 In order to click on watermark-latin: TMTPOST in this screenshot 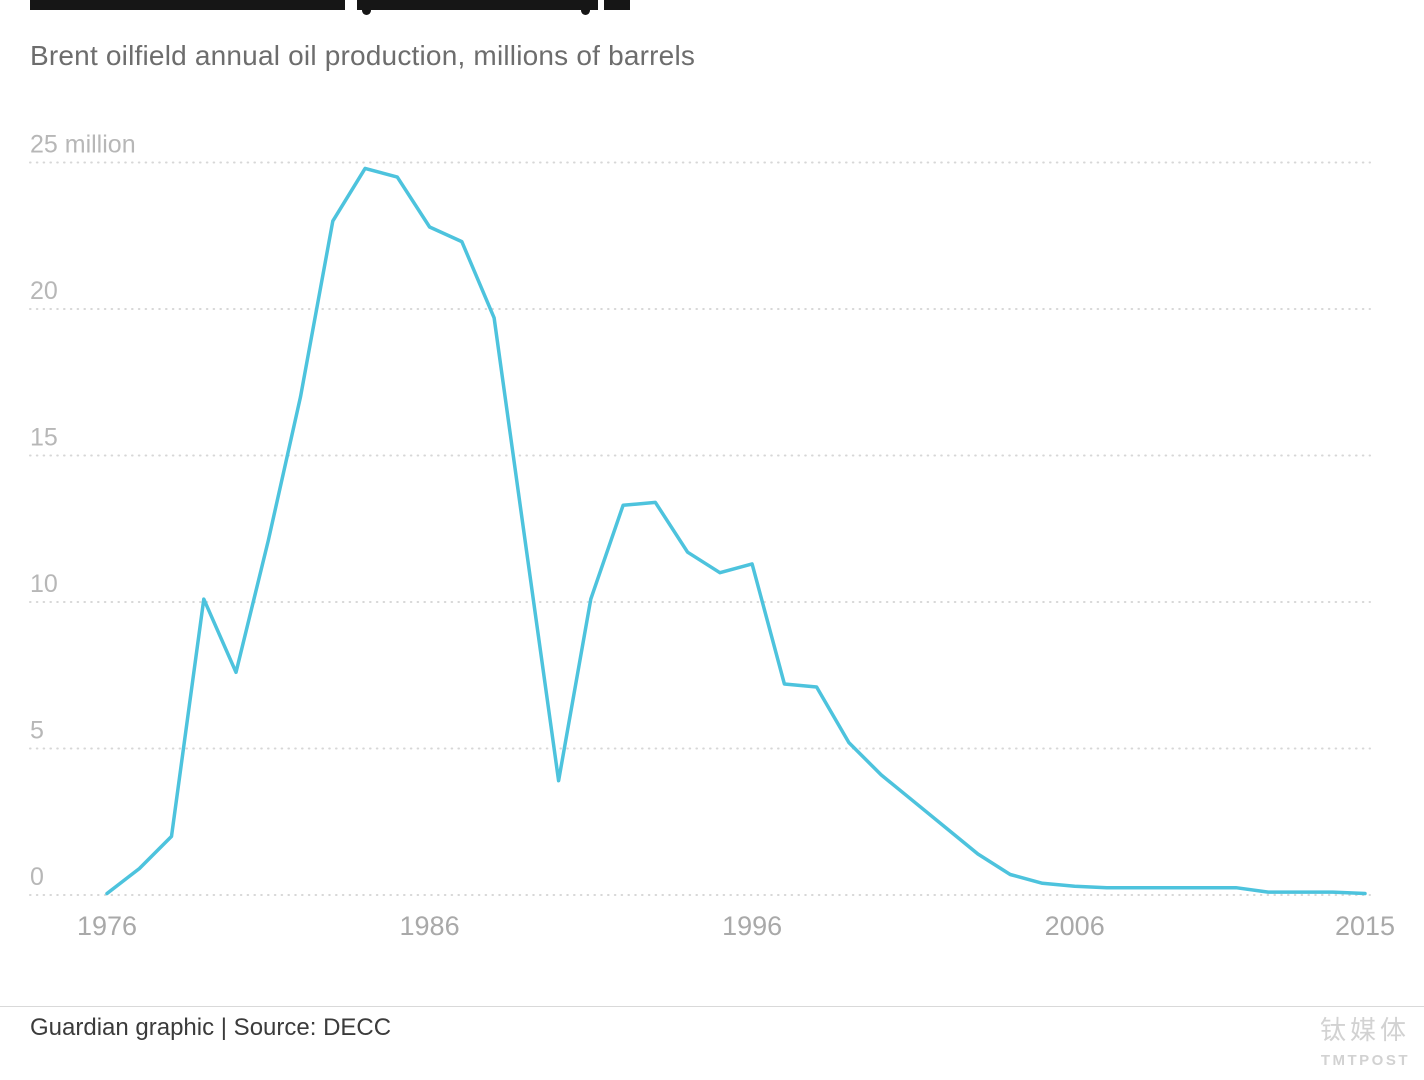, I will do `click(1365, 1060)`.